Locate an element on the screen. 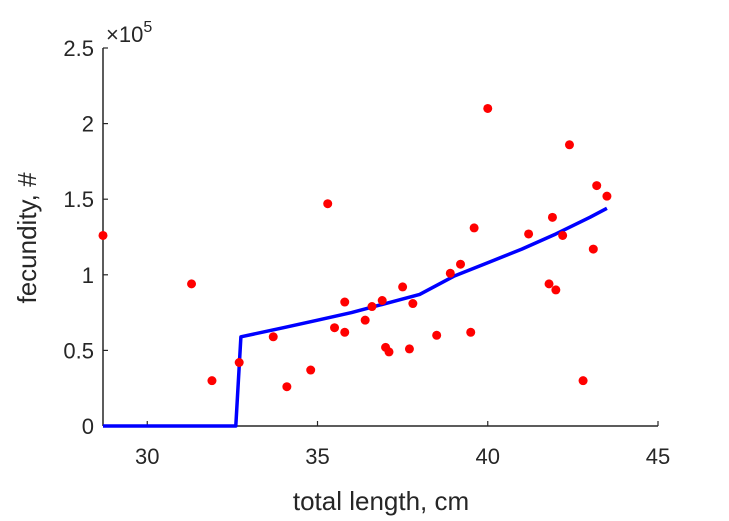  y-tick-label: 2.5 is located at coordinates (78, 48).